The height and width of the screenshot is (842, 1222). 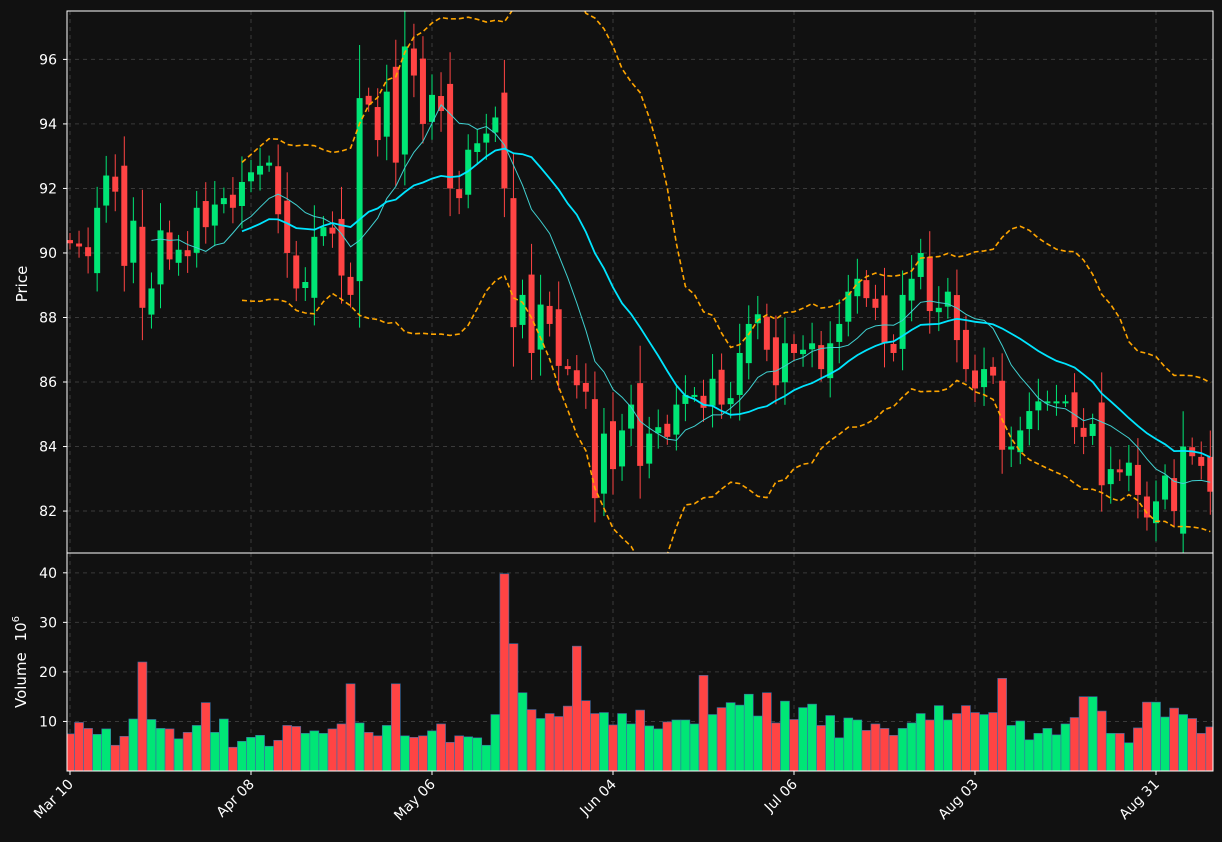 What do you see at coordinates (48, 318) in the screenshot?
I see `price-tick-label: 88` at bounding box center [48, 318].